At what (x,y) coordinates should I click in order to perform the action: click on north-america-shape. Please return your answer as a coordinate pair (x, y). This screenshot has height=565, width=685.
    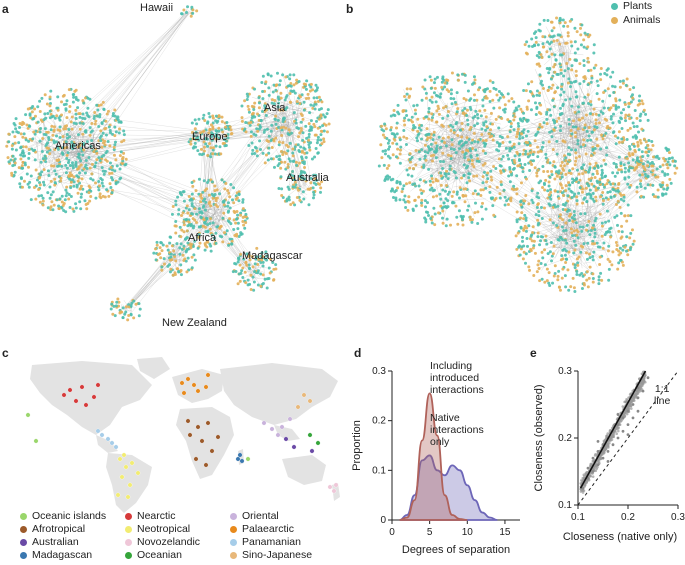
    Looking at the image, I should click on (91, 398).